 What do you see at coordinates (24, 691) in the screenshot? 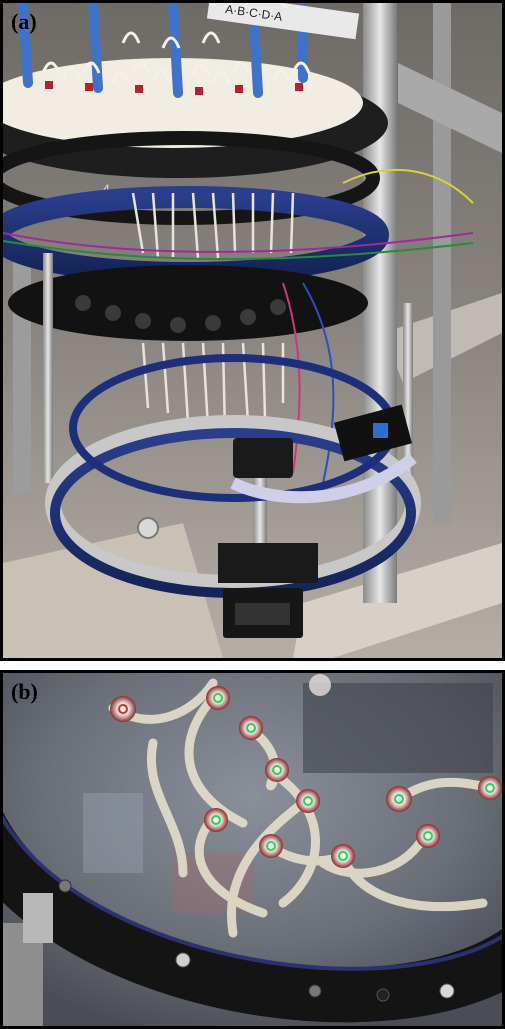
I see `panel-b-label: (b)` at bounding box center [24, 691].